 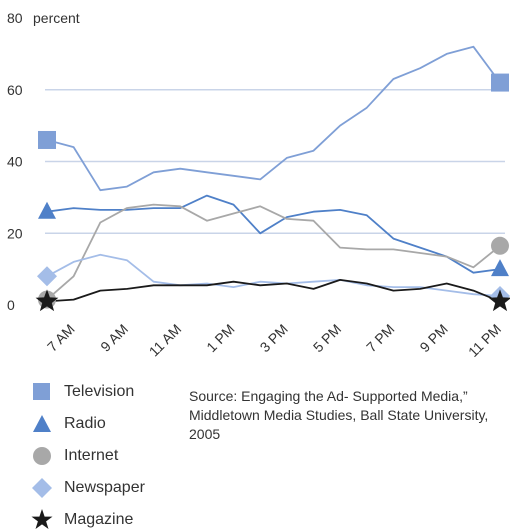 What do you see at coordinates (273, 290) in the screenshot?
I see `series-line-magazine` at bounding box center [273, 290].